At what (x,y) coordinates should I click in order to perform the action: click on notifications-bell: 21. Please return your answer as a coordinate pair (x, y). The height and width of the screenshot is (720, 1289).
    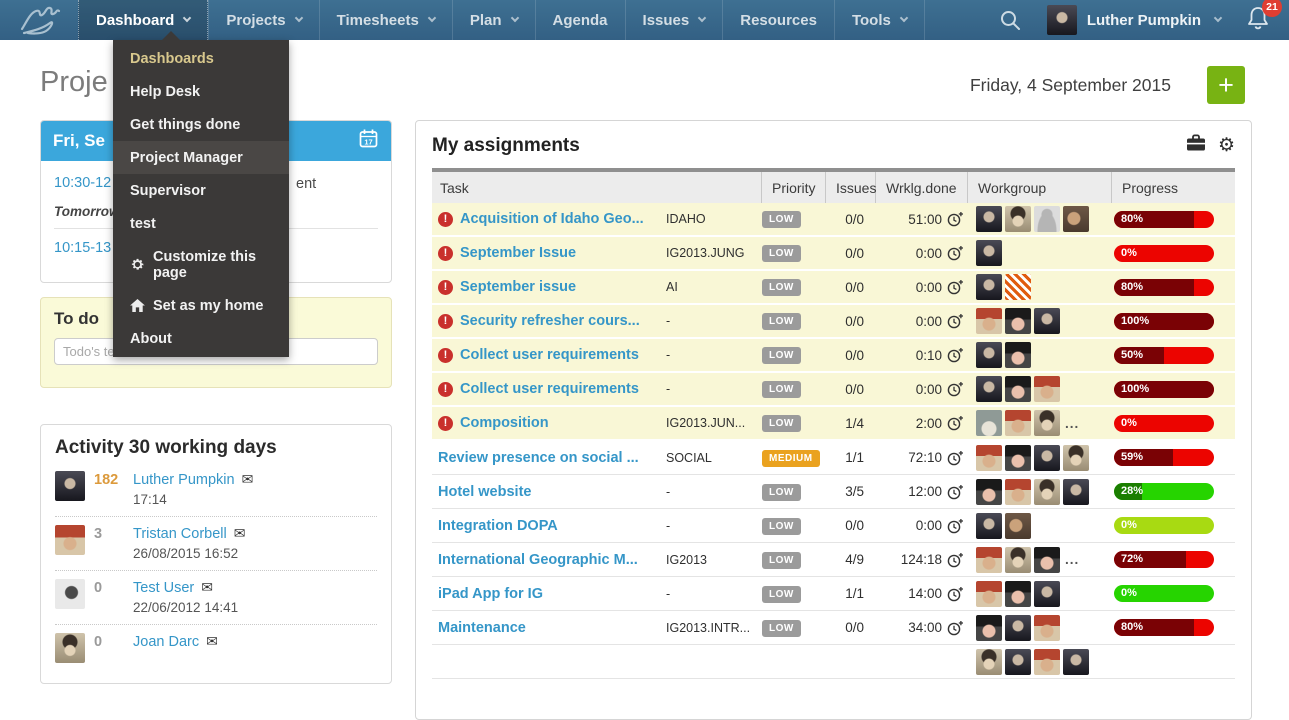
    Looking at the image, I should click on (1264, 17).